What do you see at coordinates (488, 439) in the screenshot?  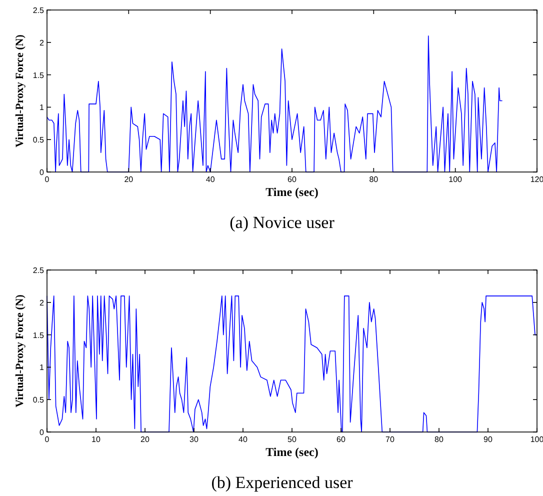 I see `x-tick-label: 90` at bounding box center [488, 439].